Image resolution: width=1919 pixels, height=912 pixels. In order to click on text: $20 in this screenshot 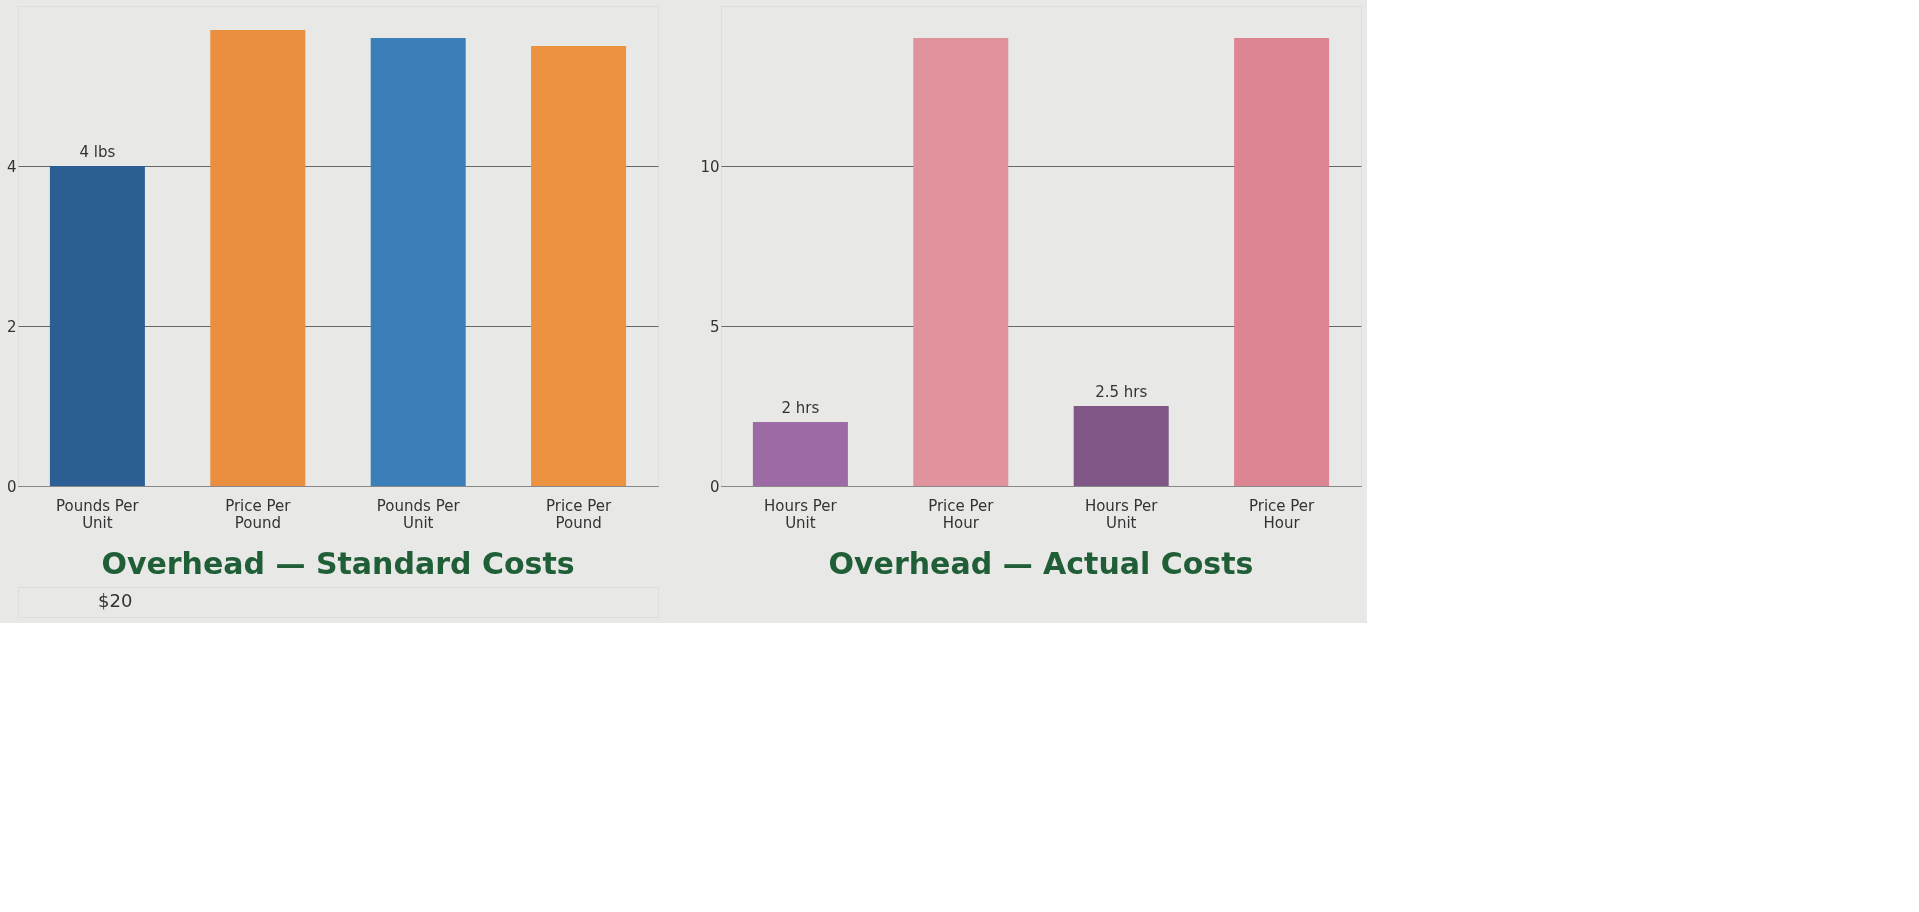, I will do `click(115, 600)`.